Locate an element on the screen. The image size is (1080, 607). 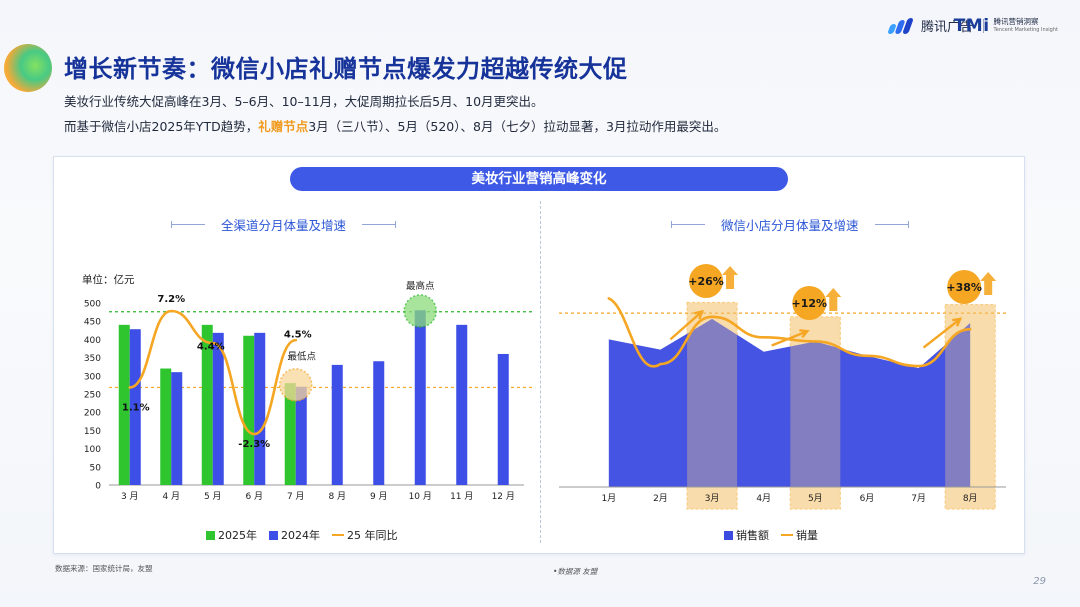
yoy-label: 4.5% is located at coordinates (298, 335).